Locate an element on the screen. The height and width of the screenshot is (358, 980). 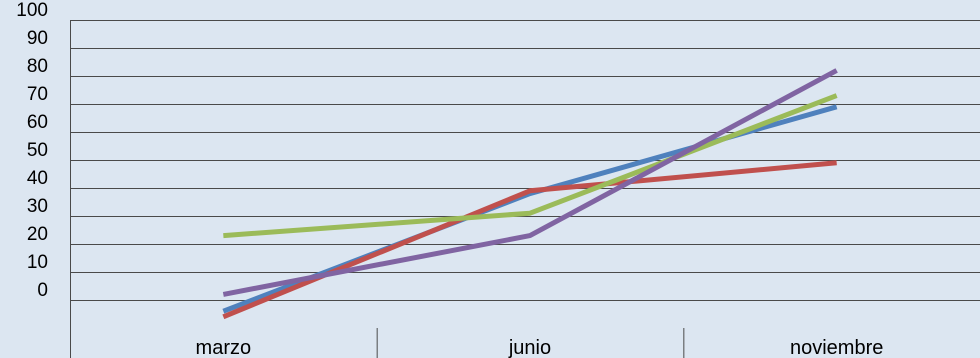
y-tick-label: 40 is located at coordinates (37, 178).